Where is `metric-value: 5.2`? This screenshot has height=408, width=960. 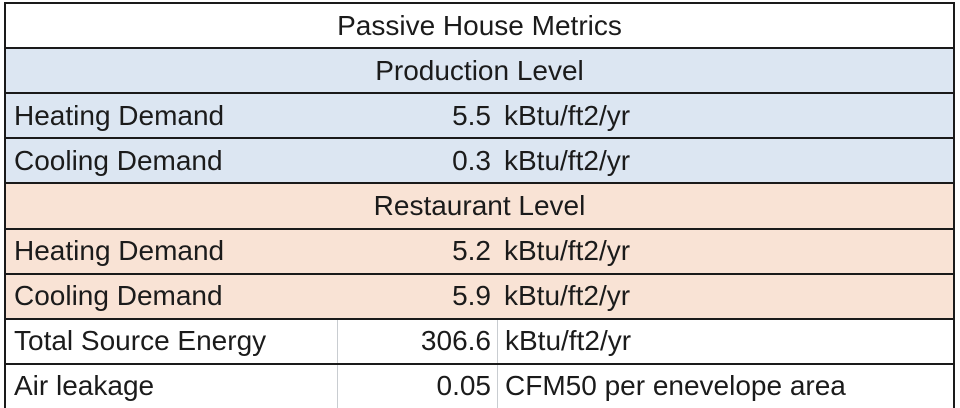 metric-value: 5.2 is located at coordinates (471, 251).